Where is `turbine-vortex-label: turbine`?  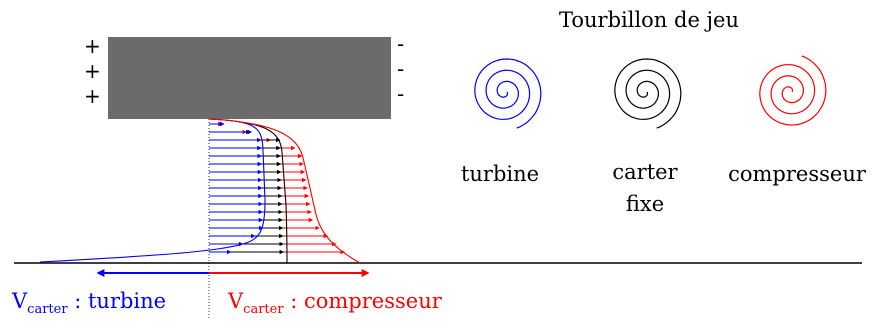
turbine-vortex-label: turbine is located at coordinates (500, 174).